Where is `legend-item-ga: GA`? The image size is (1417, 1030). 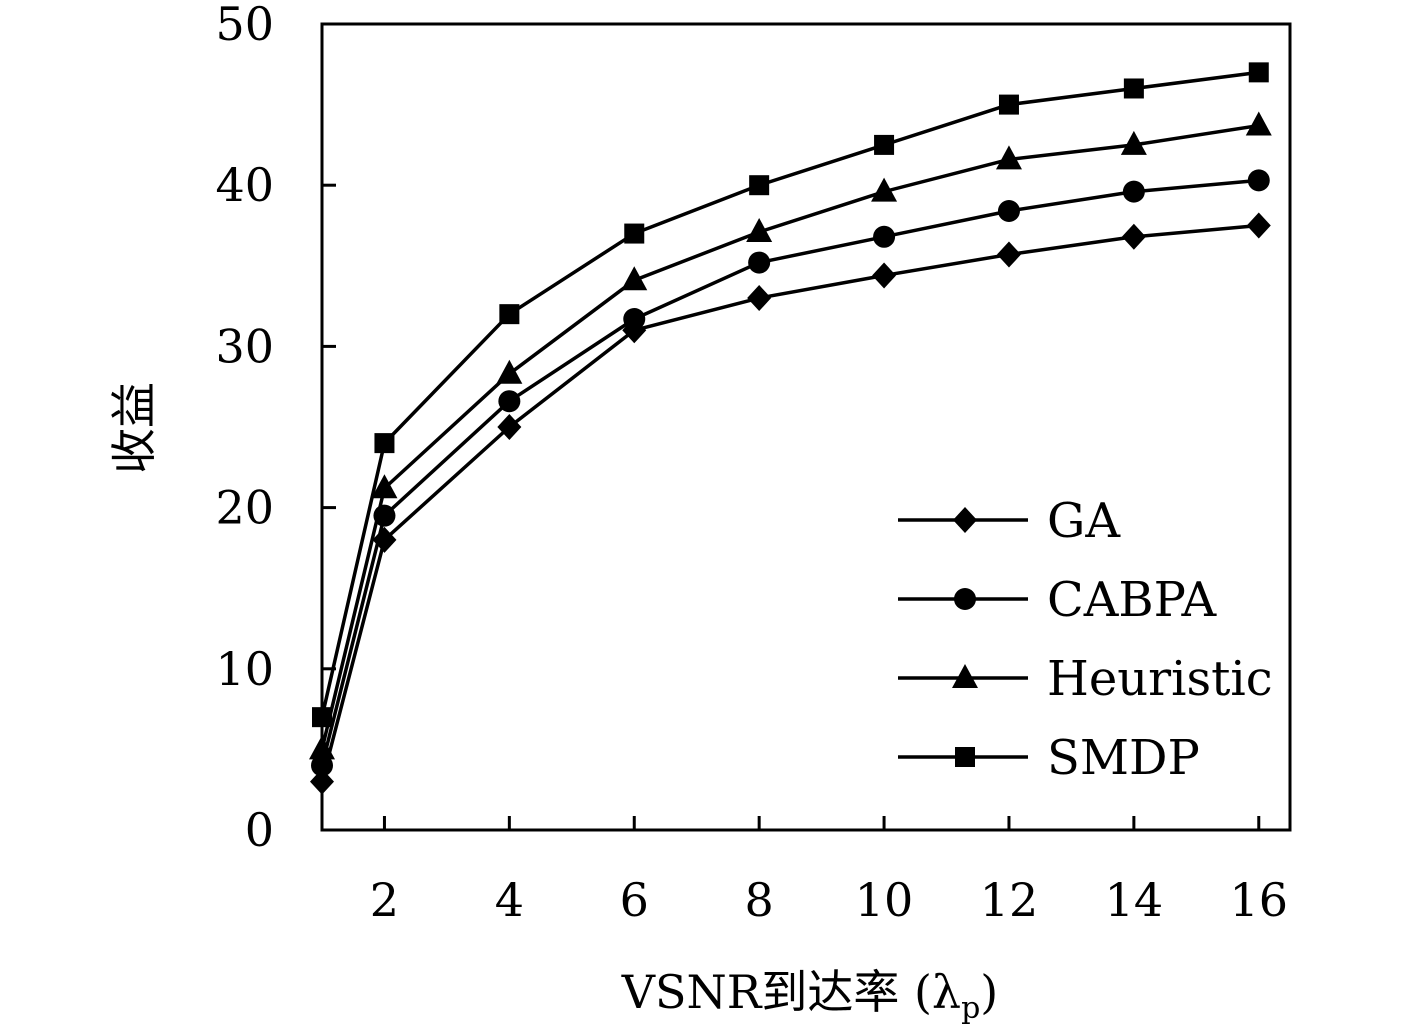 legend-item-ga: GA is located at coordinates (1009, 521).